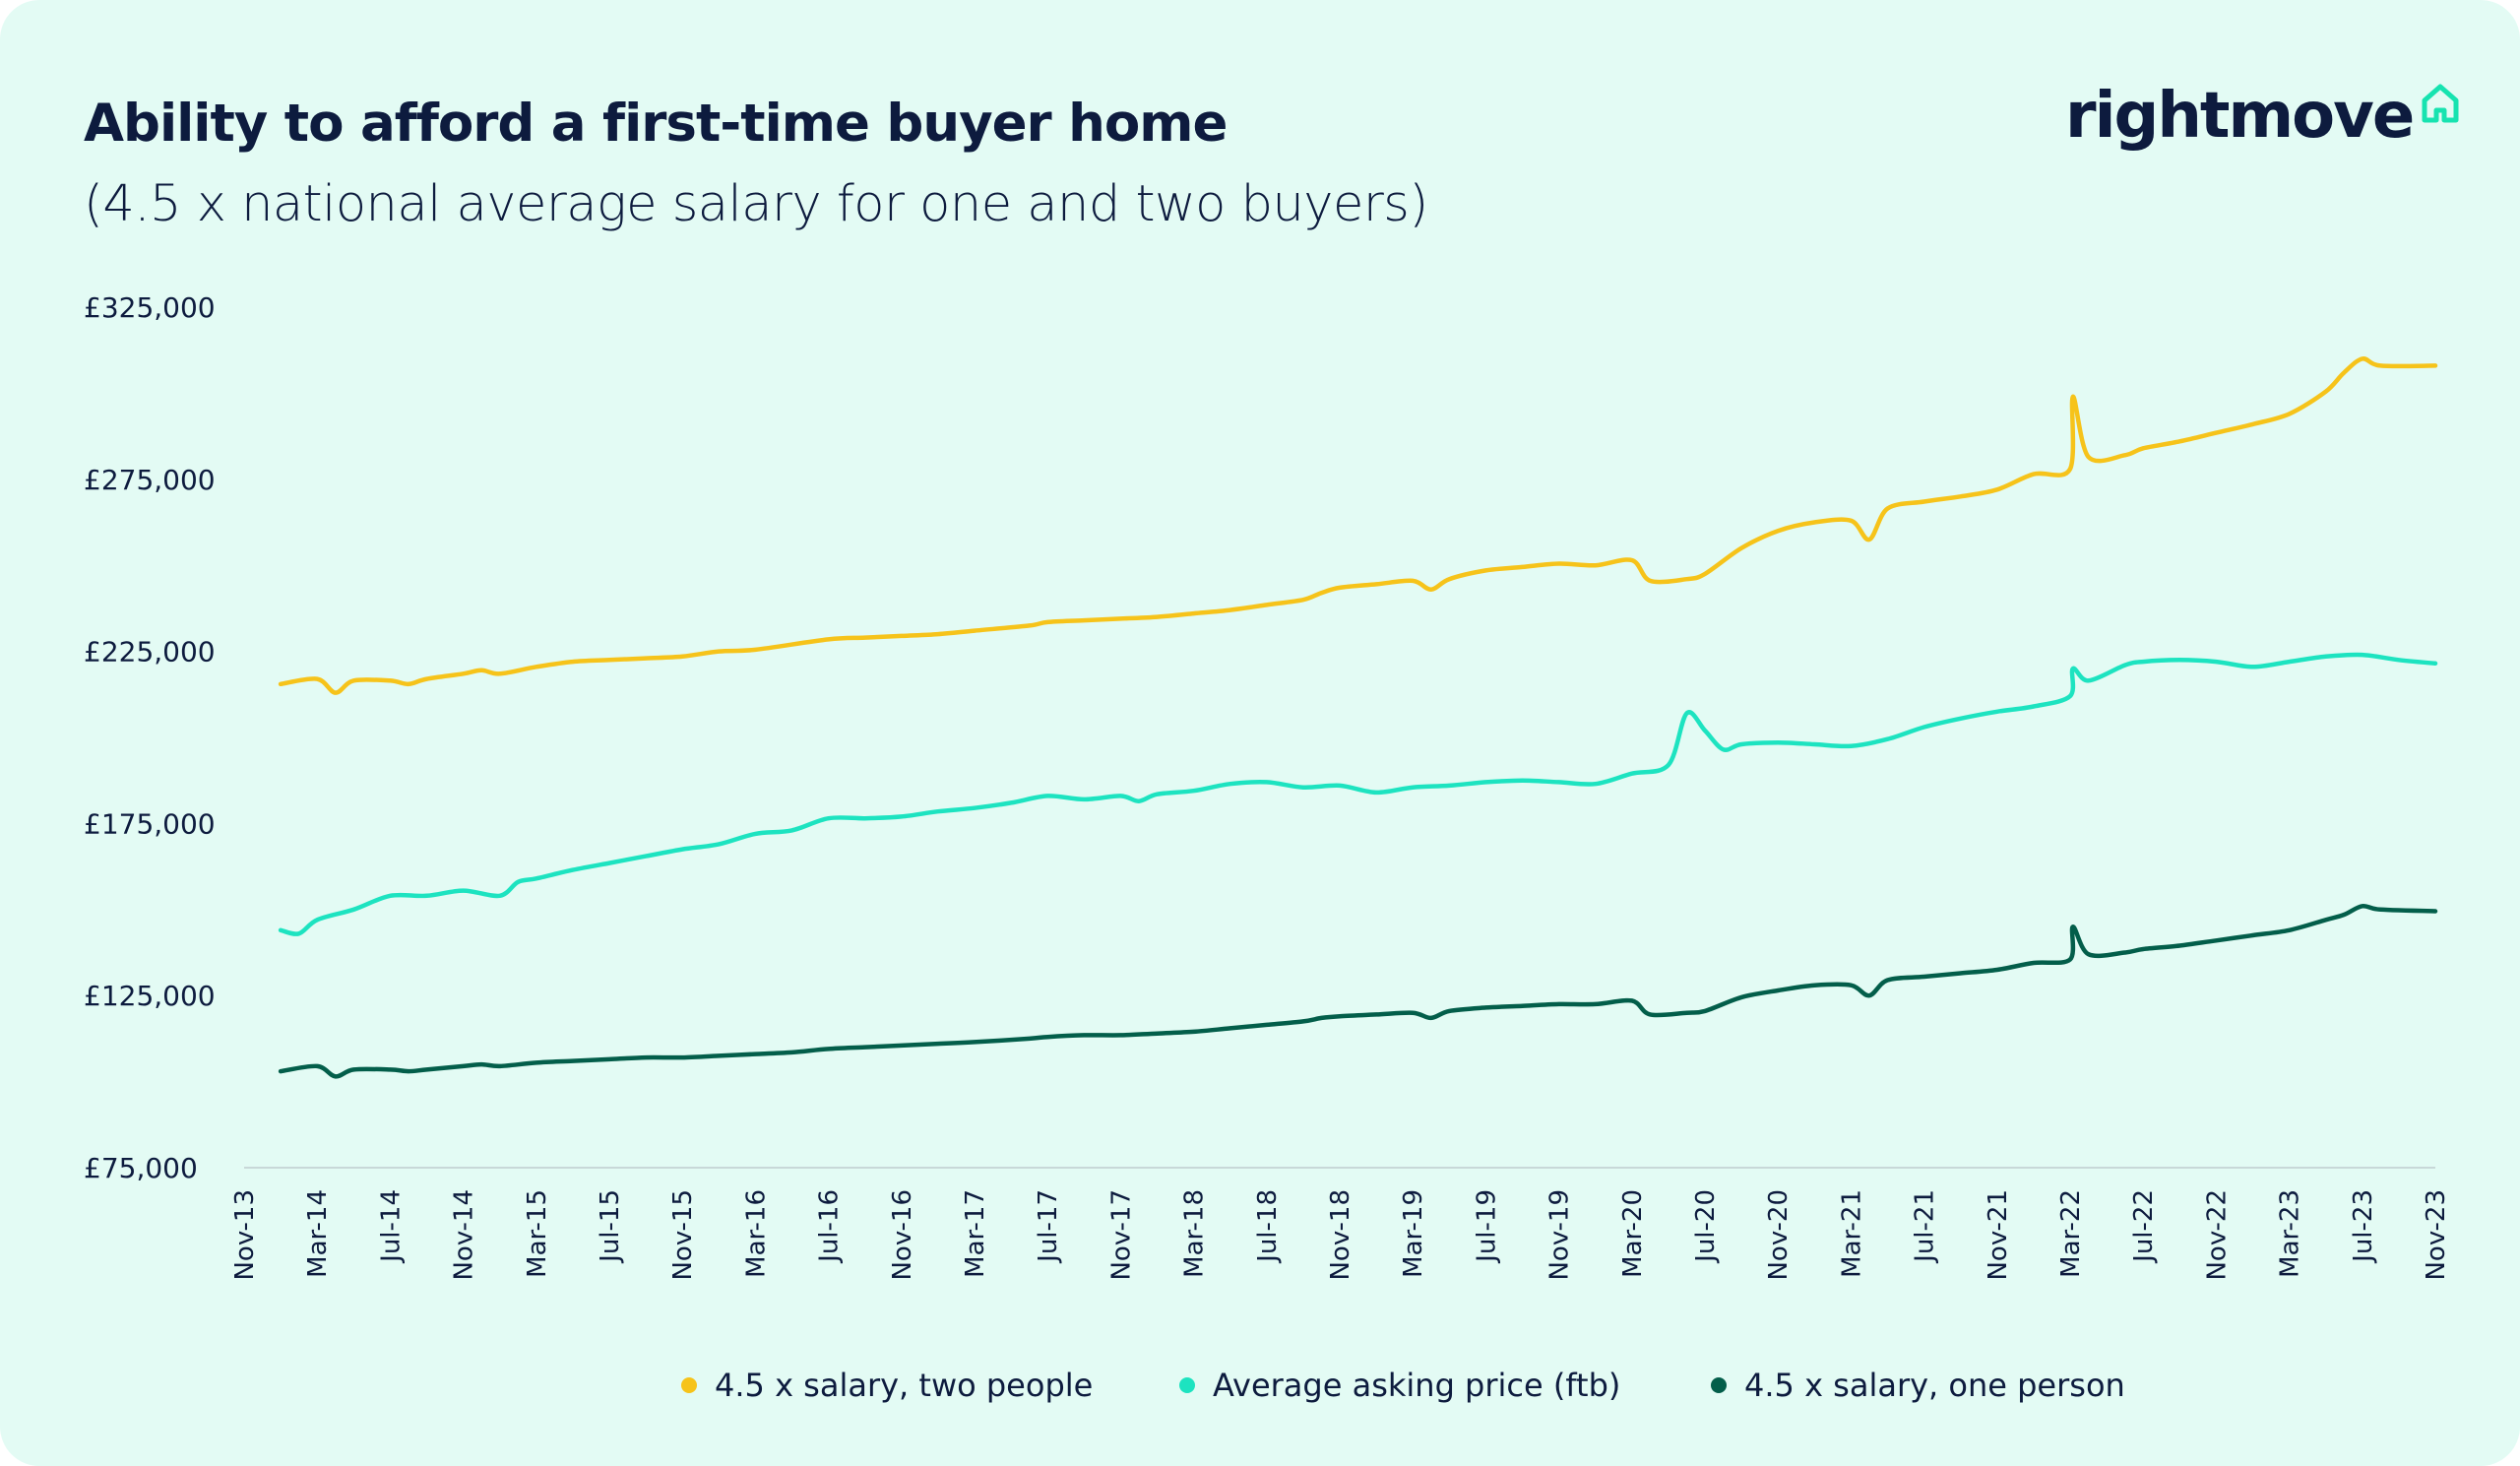  I want to click on logo-text: rightmove, so click(2240, 117).